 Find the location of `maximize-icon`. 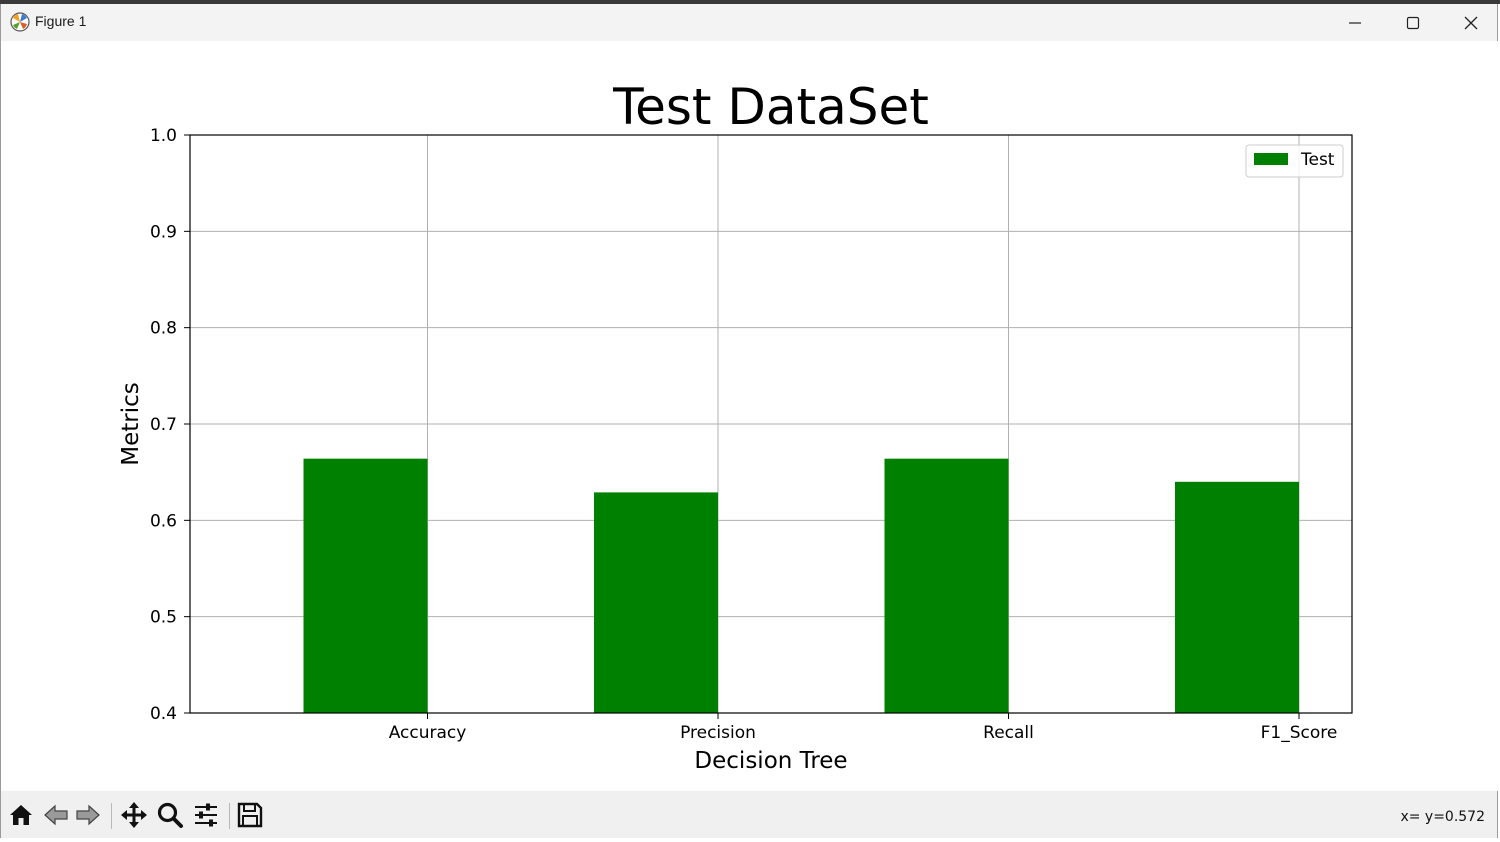

maximize-icon is located at coordinates (1413, 22).